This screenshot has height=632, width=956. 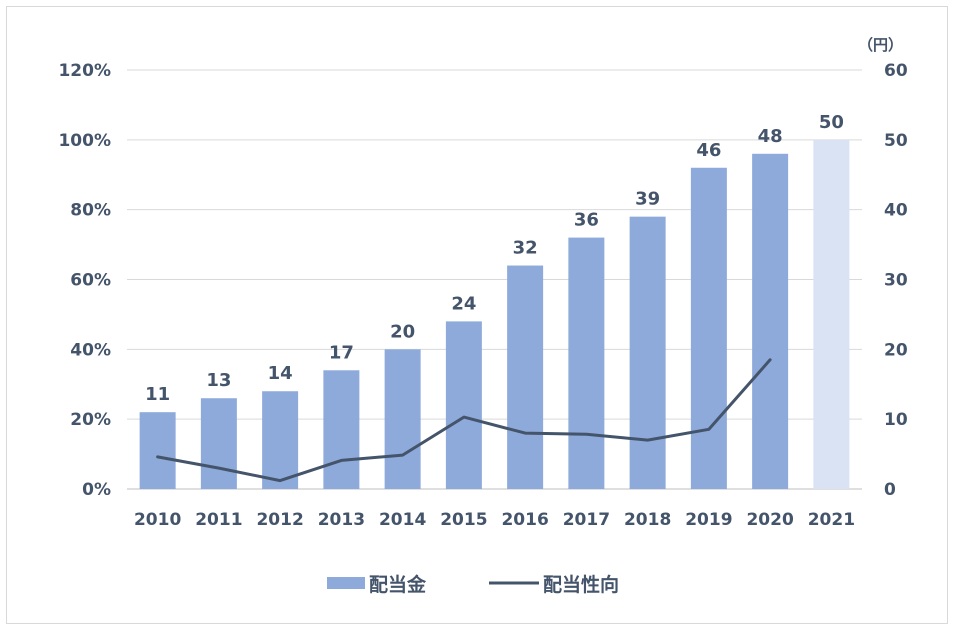 I want to click on data-label-2020: 48, so click(x=770, y=136).